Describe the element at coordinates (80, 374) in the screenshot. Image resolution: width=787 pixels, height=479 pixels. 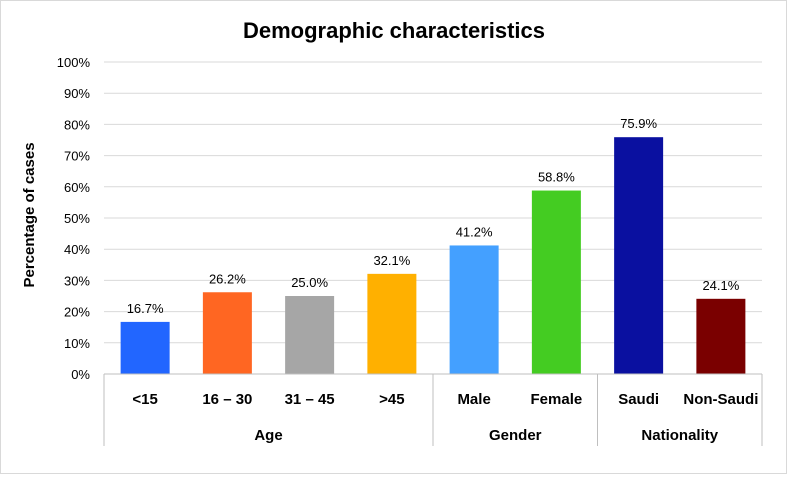
I see `y-tick-label: 0%` at that location.